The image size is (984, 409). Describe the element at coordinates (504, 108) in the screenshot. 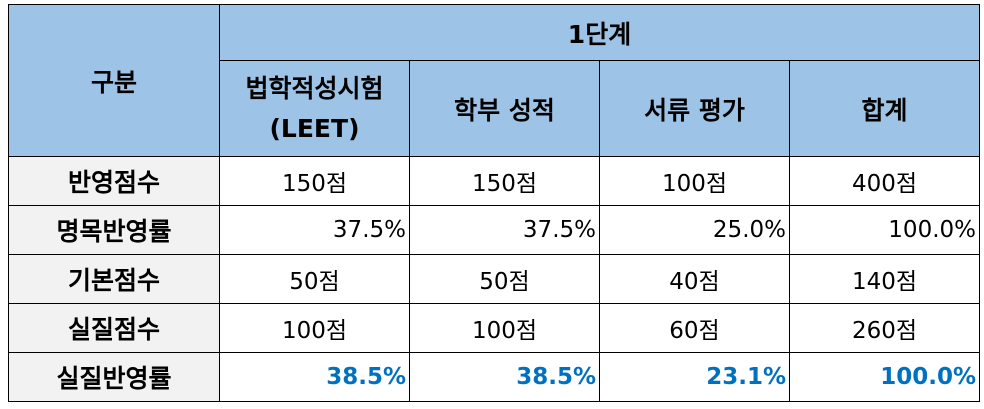

I see `column-header-undergrad-grades: 학부 성적` at that location.